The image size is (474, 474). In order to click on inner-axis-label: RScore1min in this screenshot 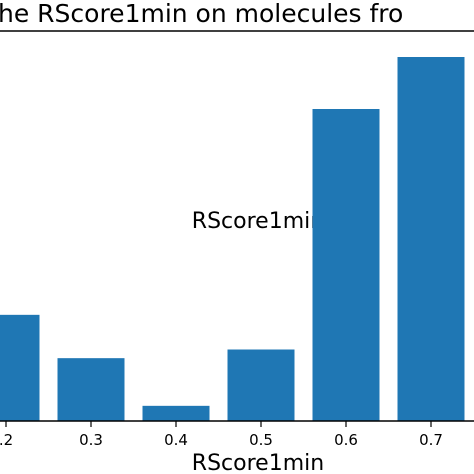, I will do `click(258, 221)`.